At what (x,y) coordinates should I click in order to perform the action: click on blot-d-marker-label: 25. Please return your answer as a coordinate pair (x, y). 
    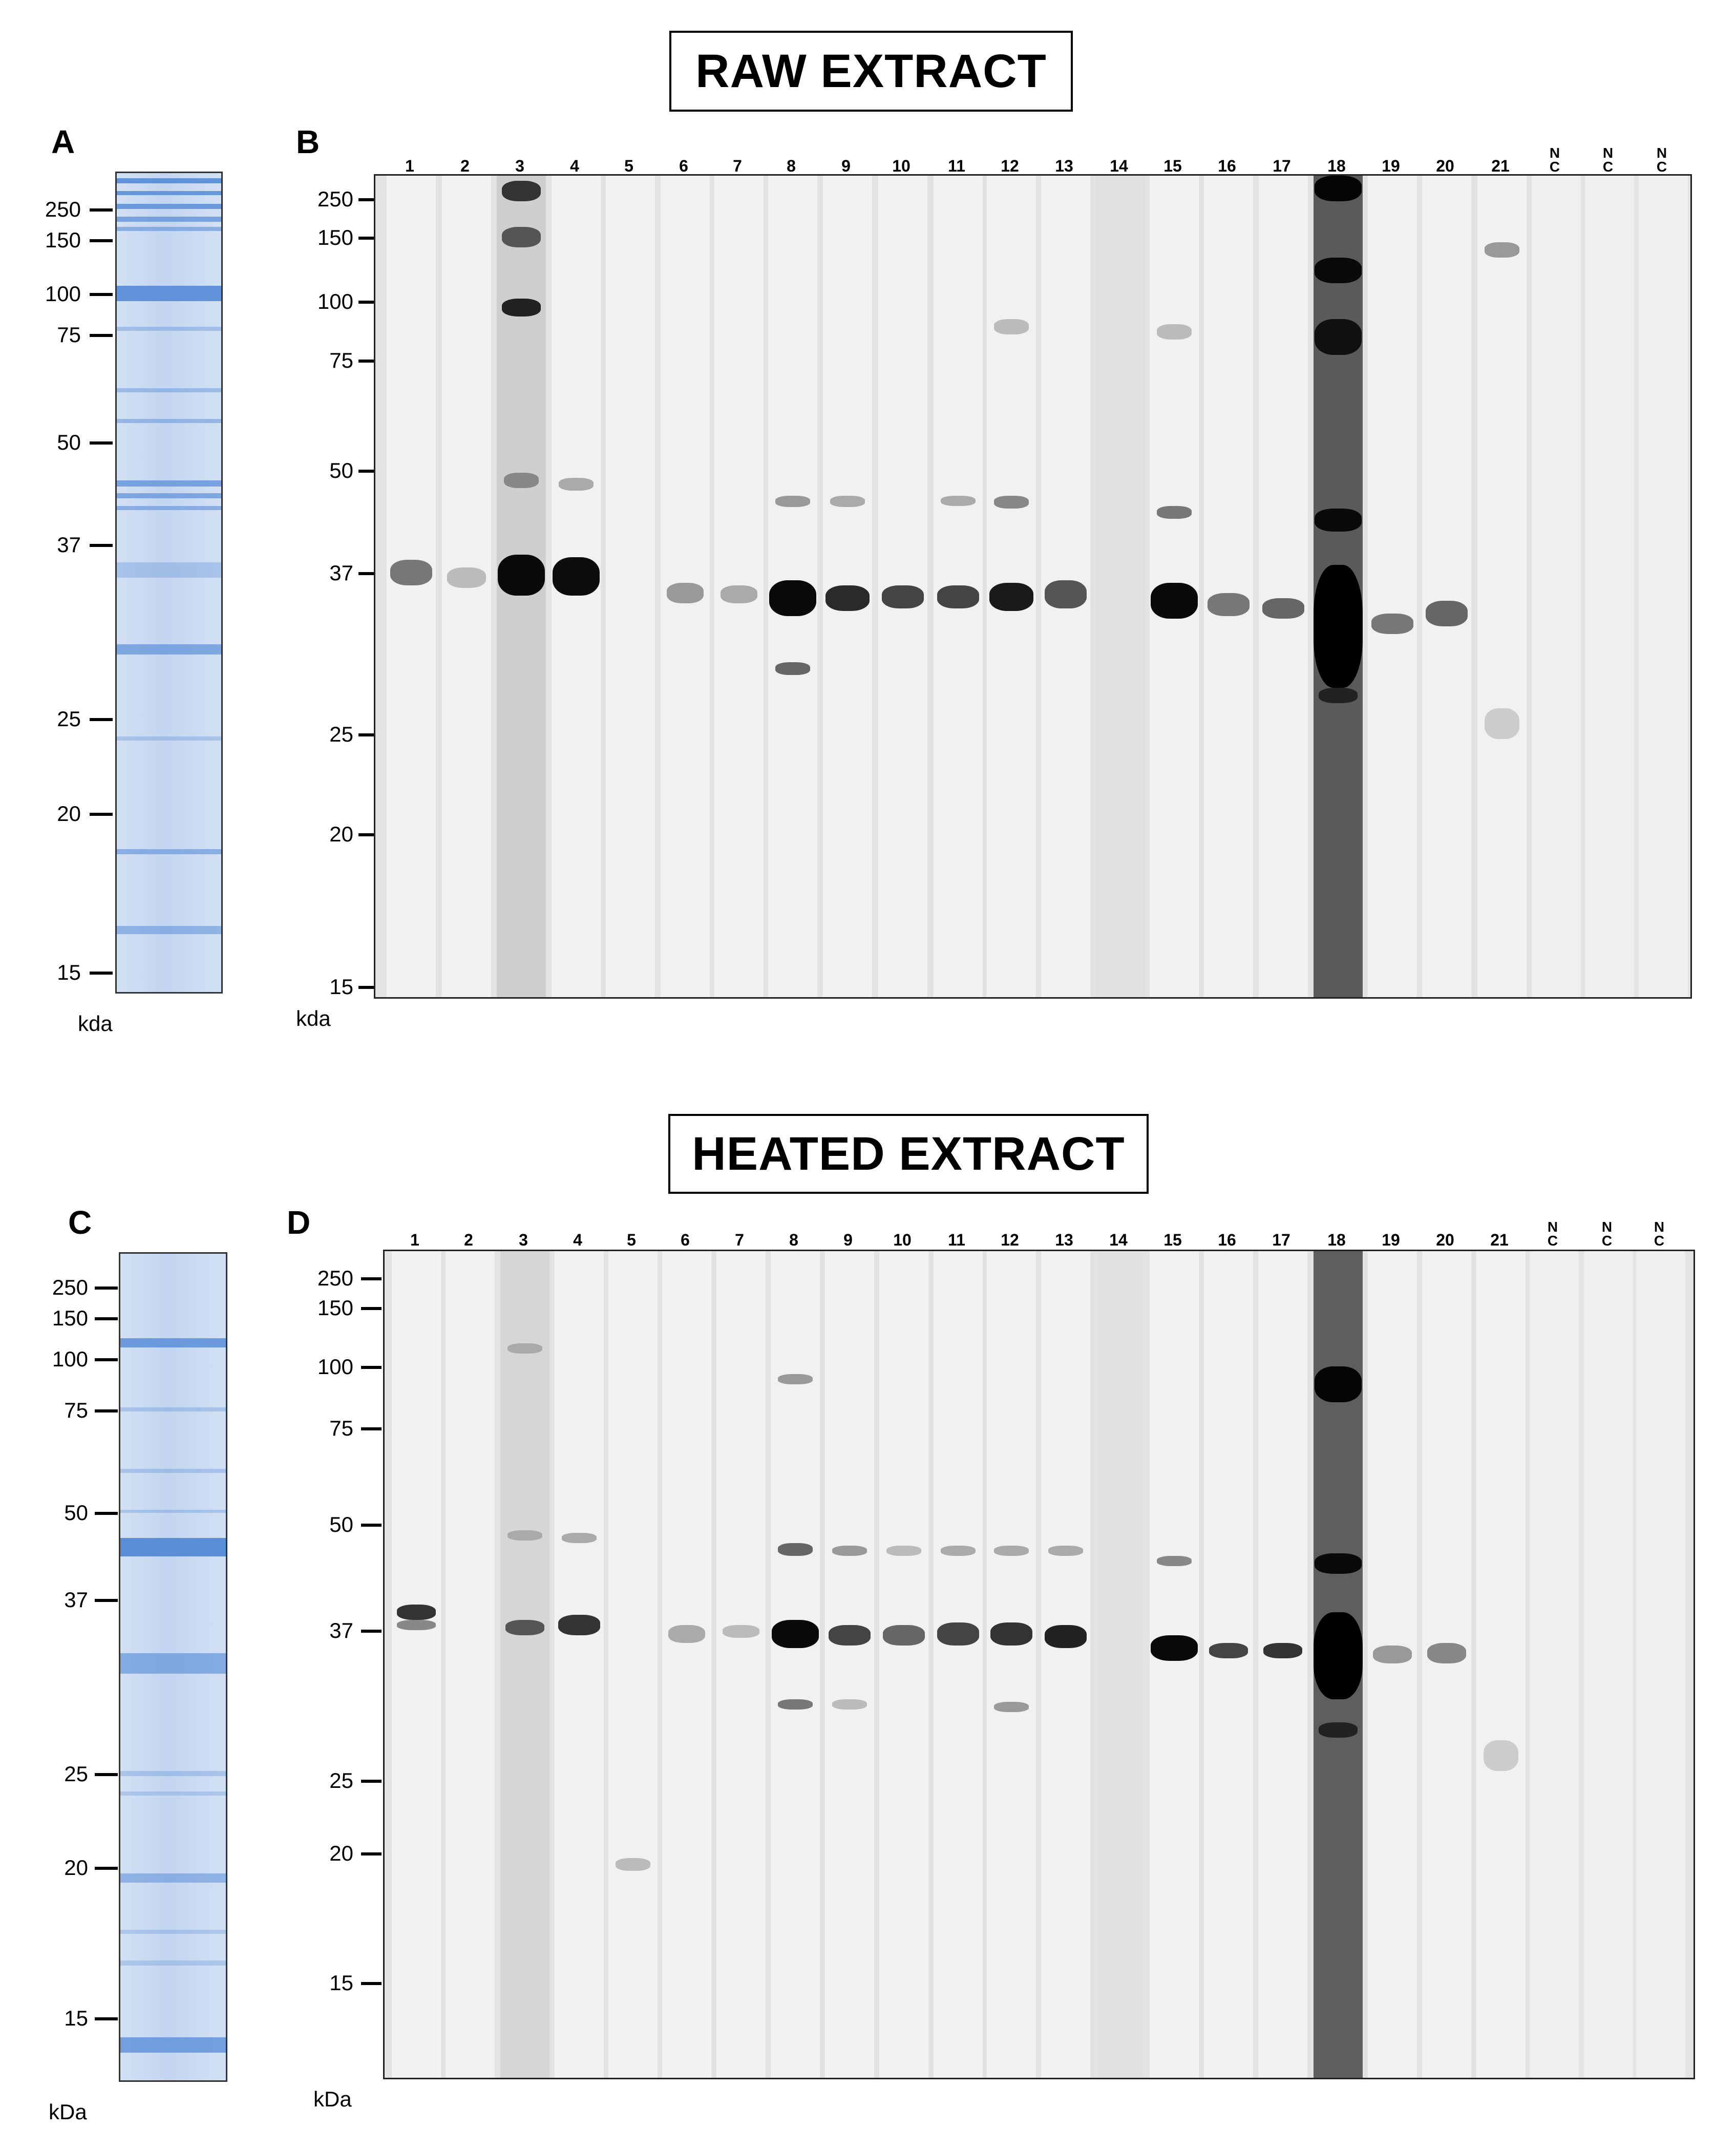
    Looking at the image, I should click on (341, 1780).